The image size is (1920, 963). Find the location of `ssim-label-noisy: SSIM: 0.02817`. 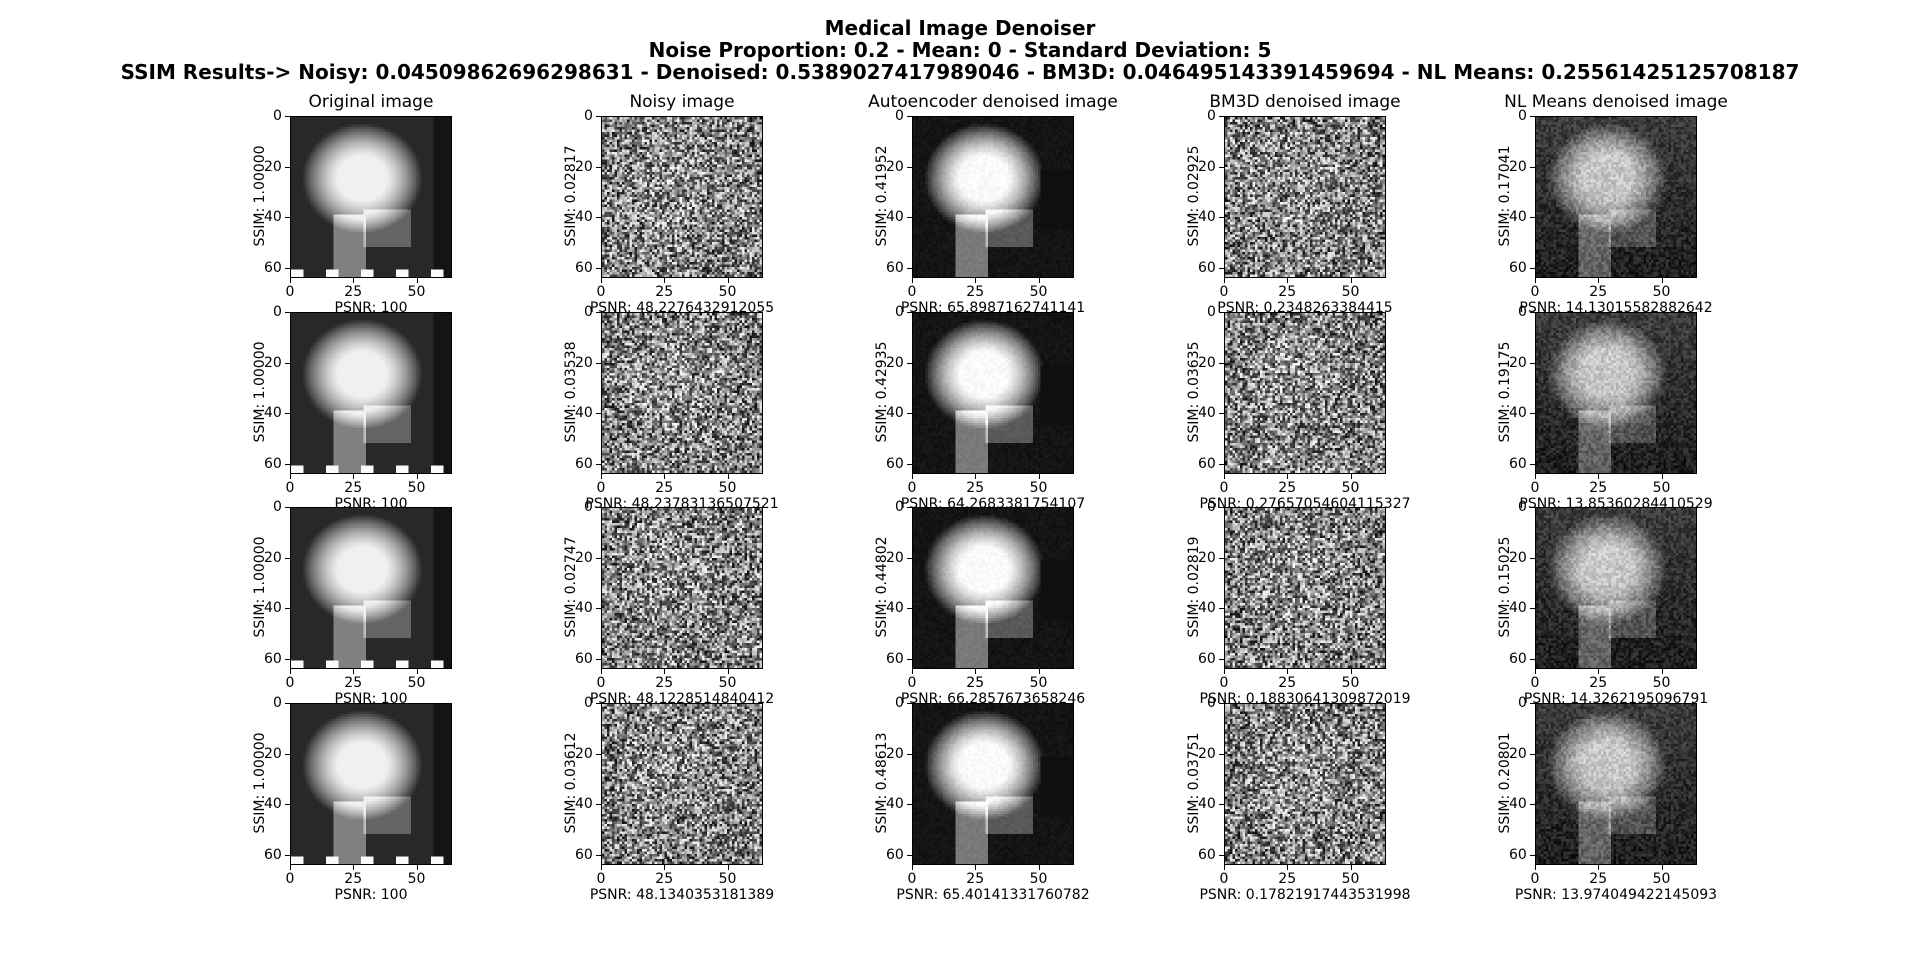

ssim-label-noisy: SSIM: 0.02817 is located at coordinates (571, 196).